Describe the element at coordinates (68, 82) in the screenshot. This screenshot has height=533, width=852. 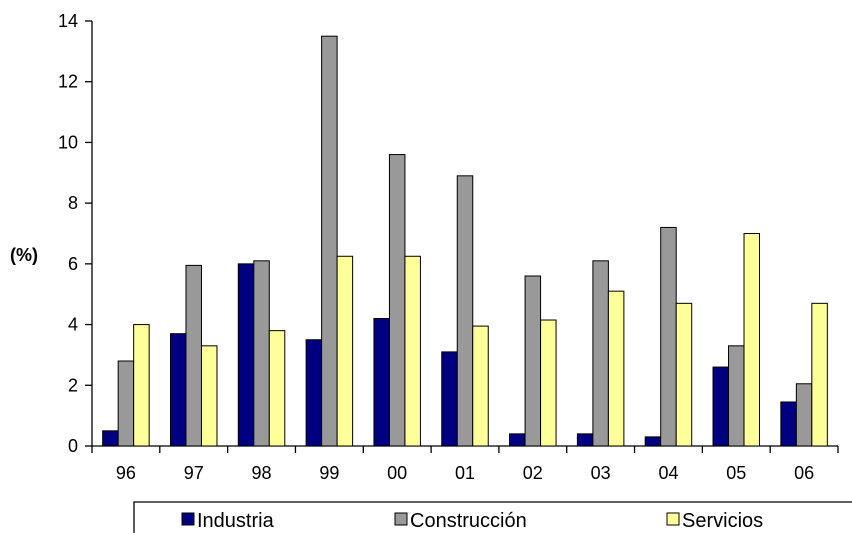
I see `y-tick-label: 12` at that location.